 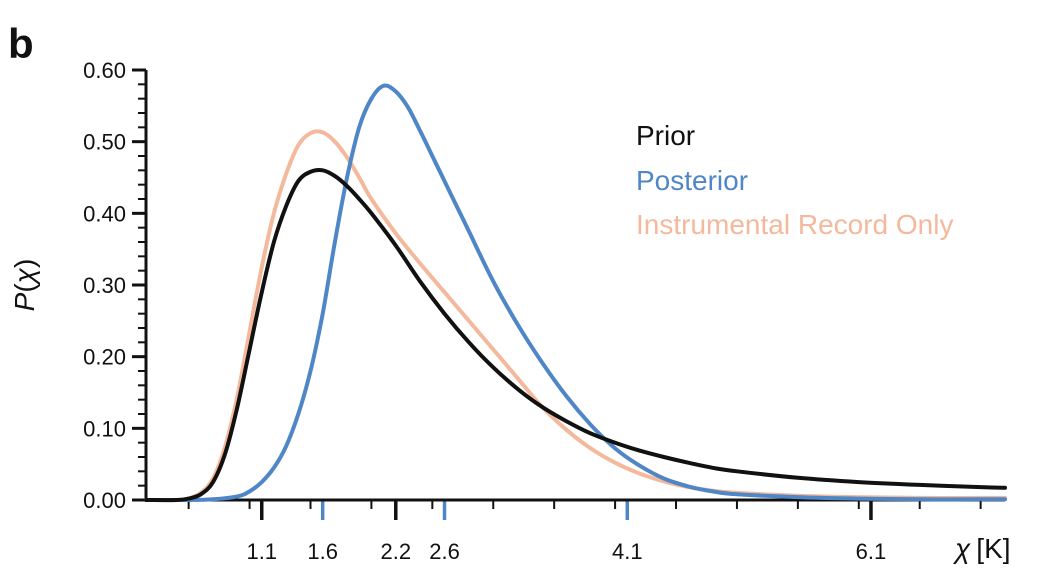 I want to click on x-axis-title-unit: [K], so click(x=993, y=548).